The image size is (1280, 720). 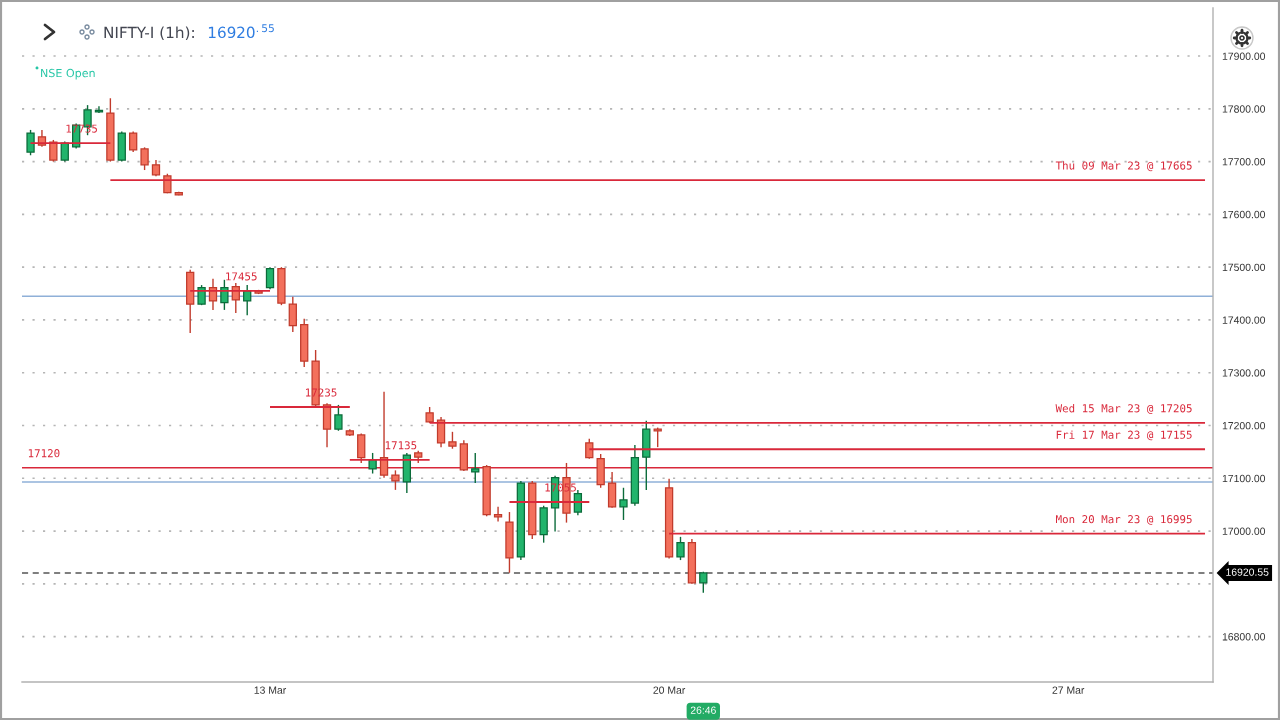 I want to click on annotation: NSE Open, so click(x=68, y=74).